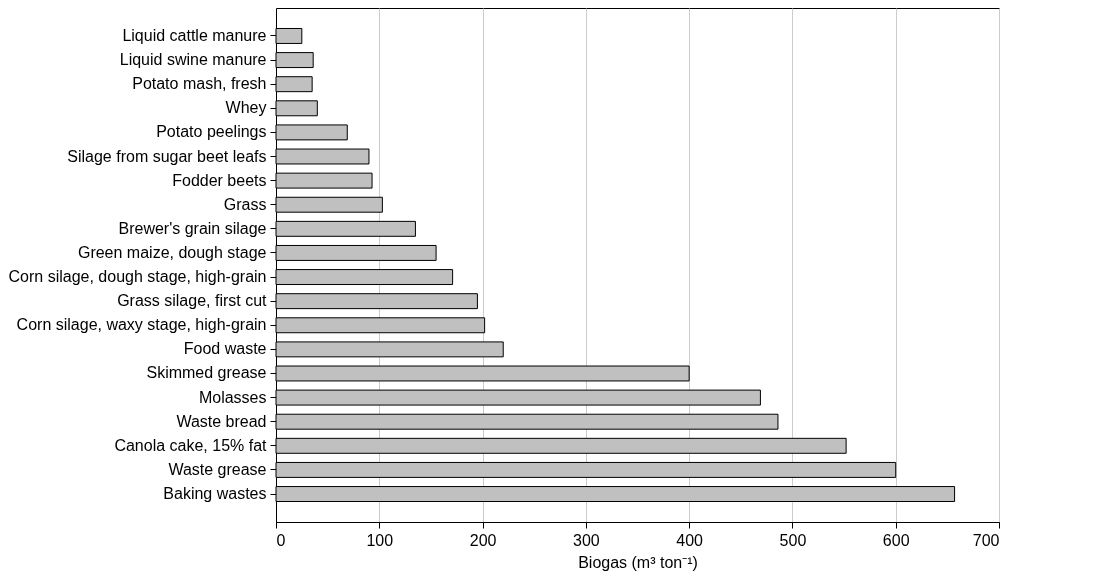 The height and width of the screenshot is (583, 1112). Describe the element at coordinates (167, 156) in the screenshot. I see `y-tick-label: Silage from sugar beet leafs` at that location.